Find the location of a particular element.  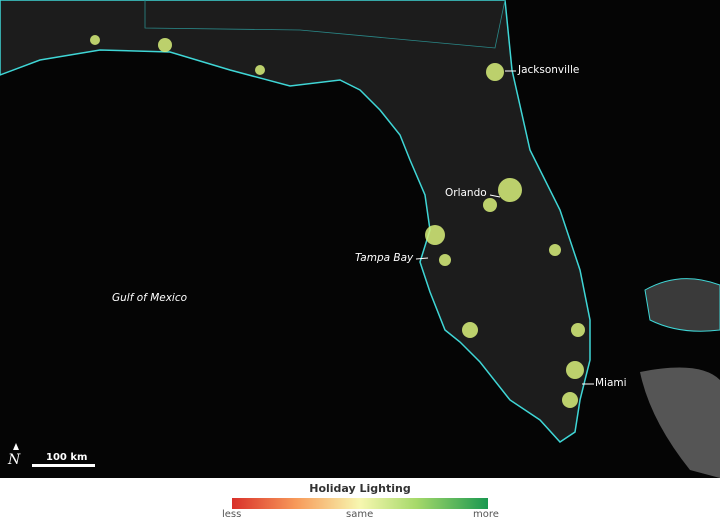

north-arrow-icon: N is located at coordinates (14, 460).